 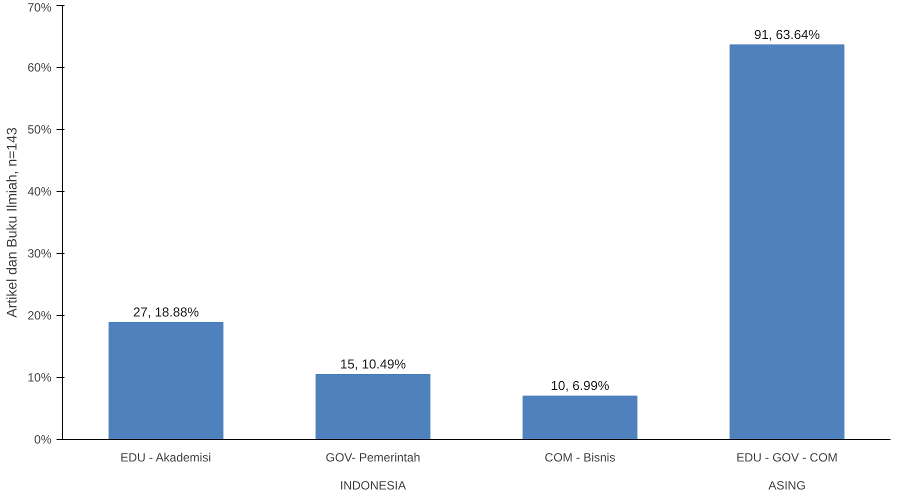 I want to click on y-tick-label: 0%, so click(x=43, y=439).